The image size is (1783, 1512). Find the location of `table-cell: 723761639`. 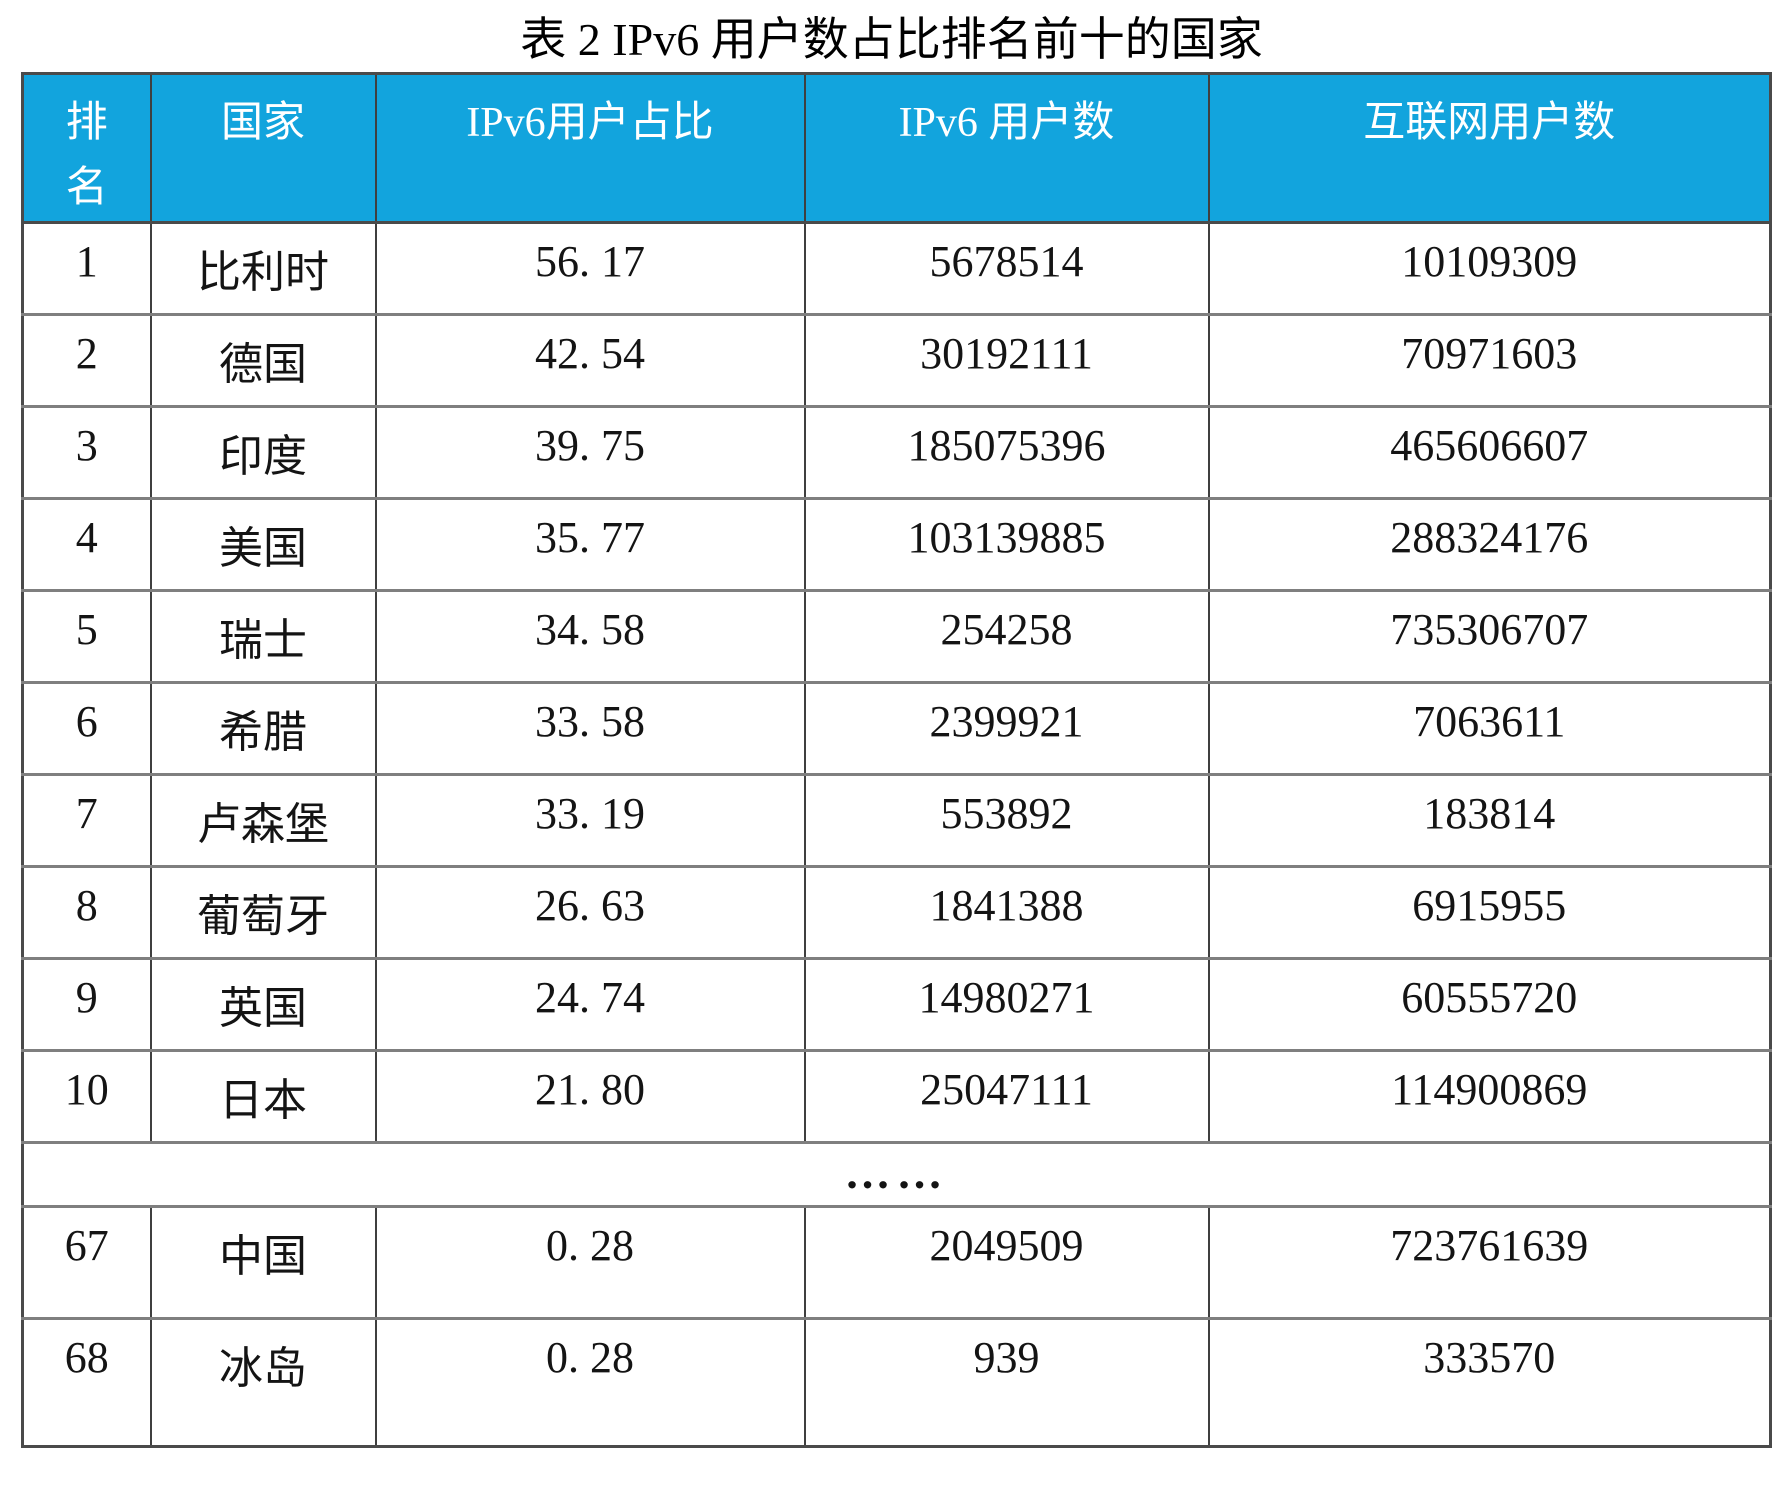

table-cell: 723761639 is located at coordinates (1489, 1262).